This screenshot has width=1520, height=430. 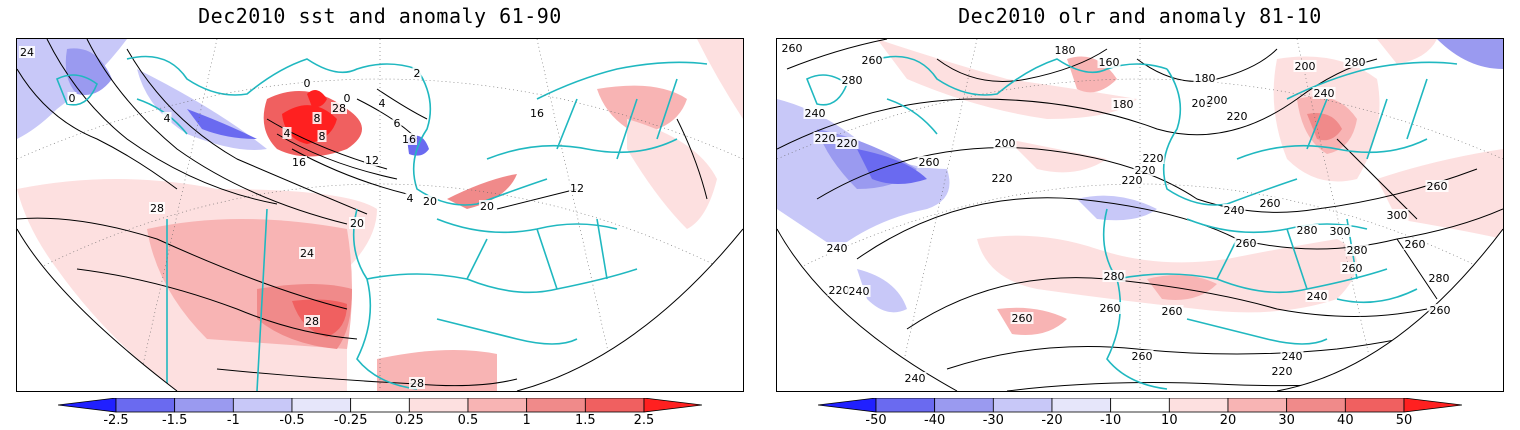 What do you see at coordinates (644, 420) in the screenshot?
I see `sst-colorbar-tick-label: 2.5` at bounding box center [644, 420].